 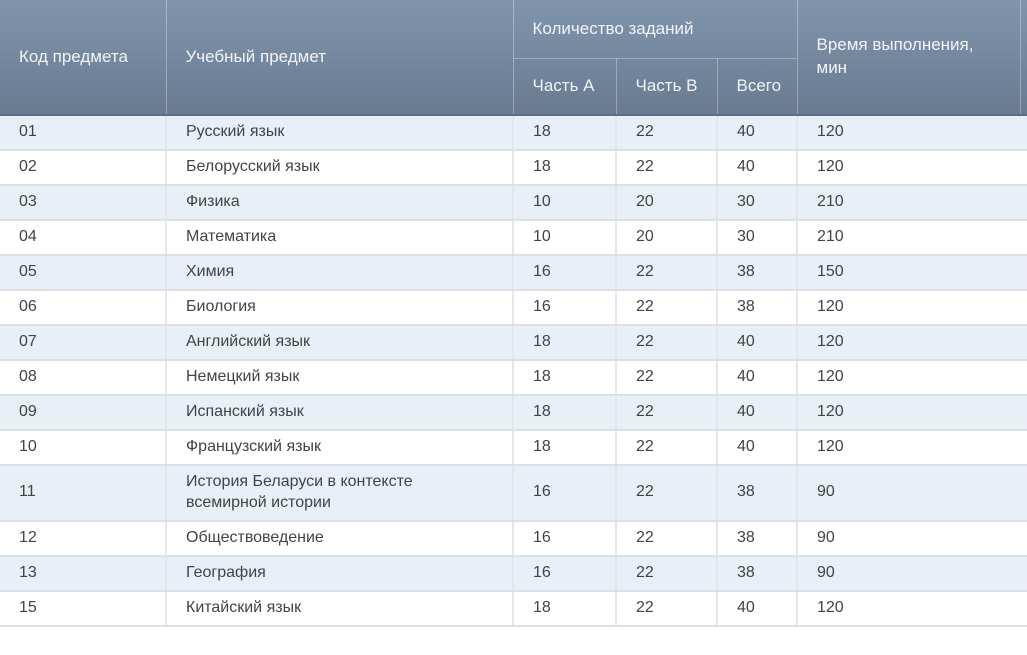 I want to click on table-row: 01 Русский язык 18 22 40 120, so click(x=513, y=133).